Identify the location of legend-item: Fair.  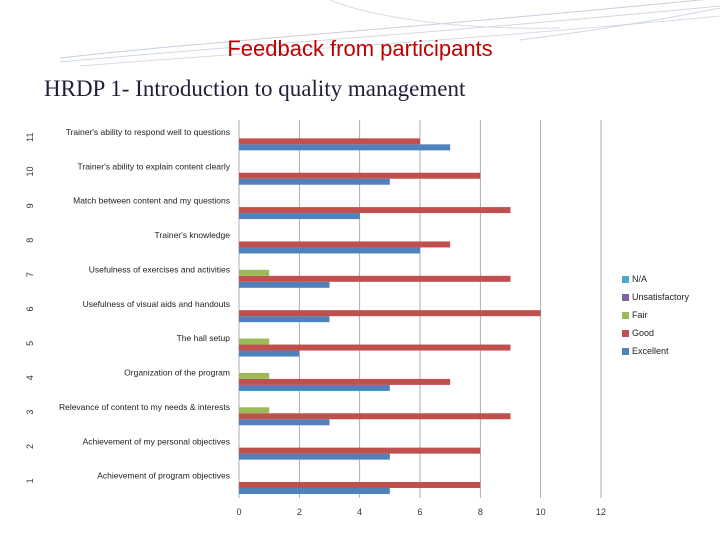
(655, 315).